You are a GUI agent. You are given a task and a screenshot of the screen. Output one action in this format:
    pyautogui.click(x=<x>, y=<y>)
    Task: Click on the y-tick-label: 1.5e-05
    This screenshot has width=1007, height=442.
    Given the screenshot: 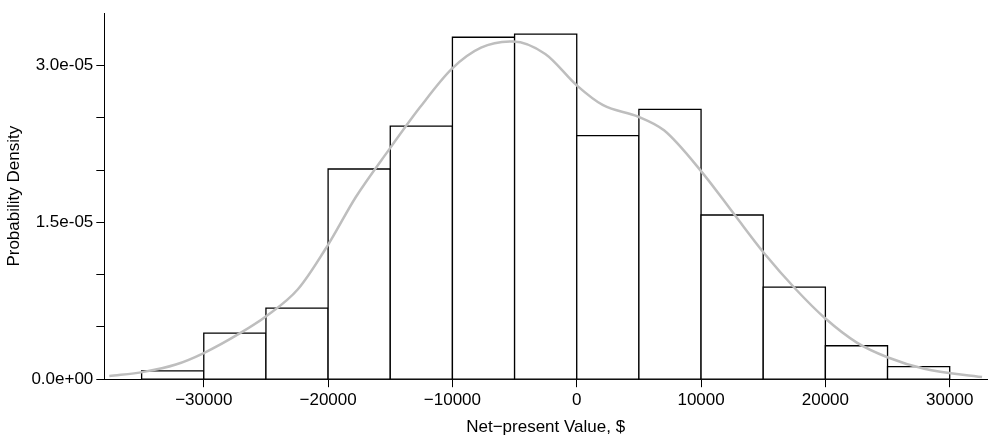 What is the action you would take?
    pyautogui.click(x=64, y=222)
    